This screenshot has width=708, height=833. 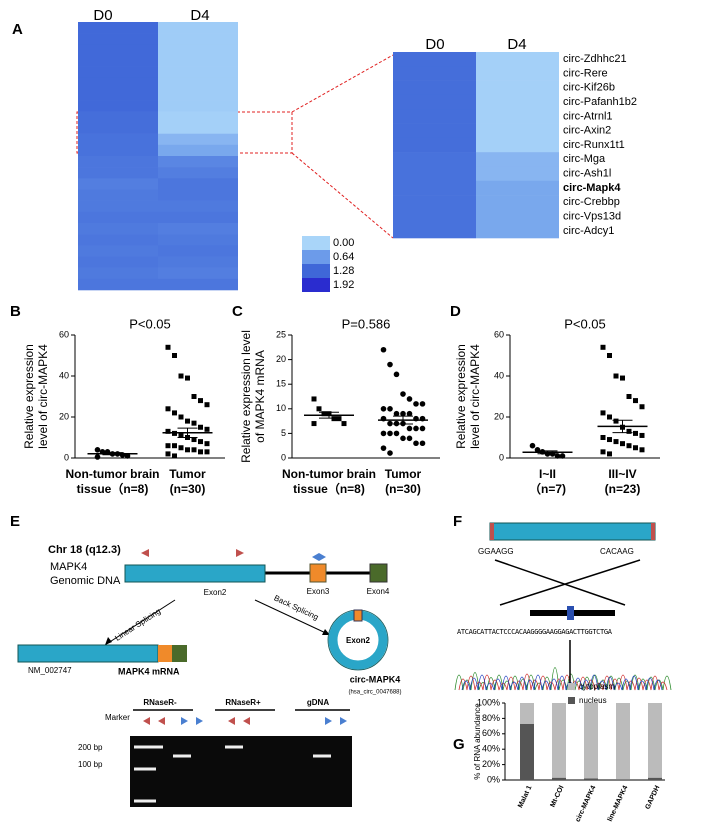 I want to click on column-header: D4, so click(x=516, y=44).